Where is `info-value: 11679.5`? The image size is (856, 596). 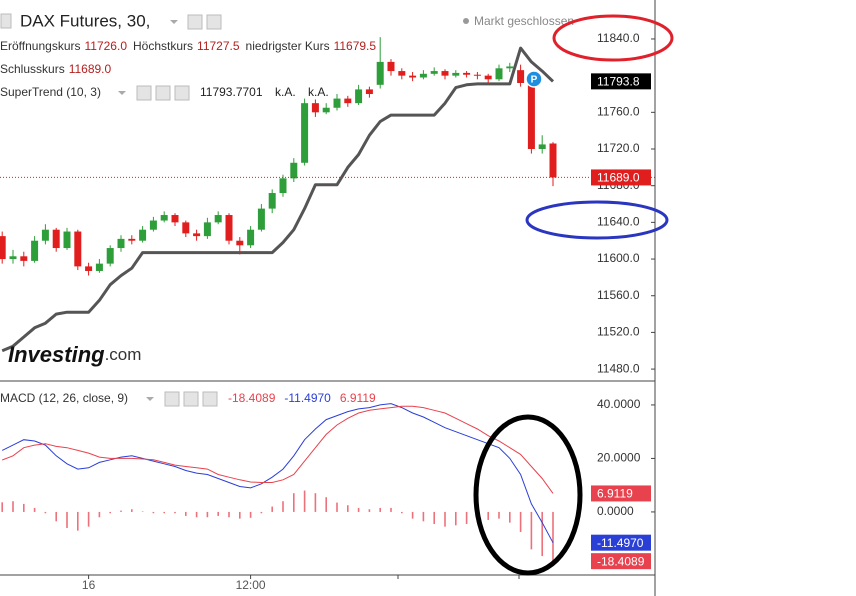 info-value: 11679.5 is located at coordinates (355, 46).